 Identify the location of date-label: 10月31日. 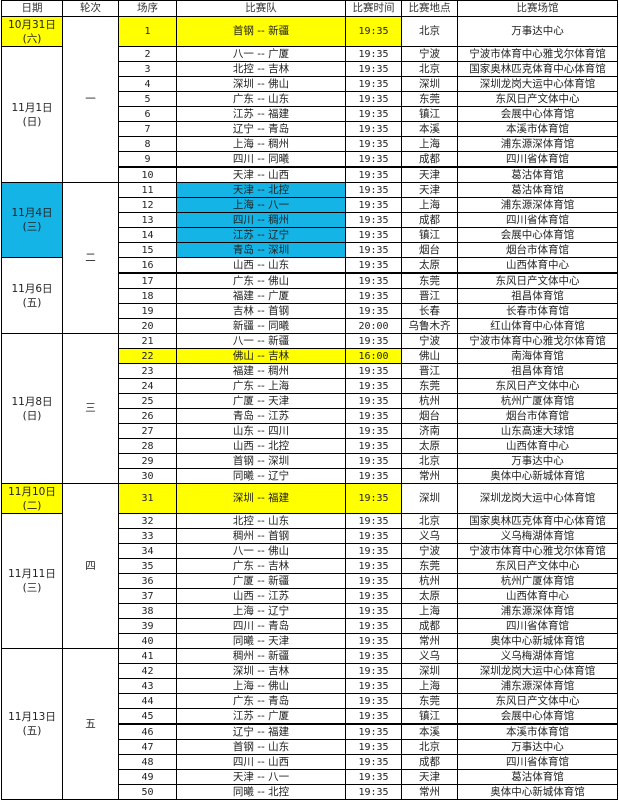
(32, 24).